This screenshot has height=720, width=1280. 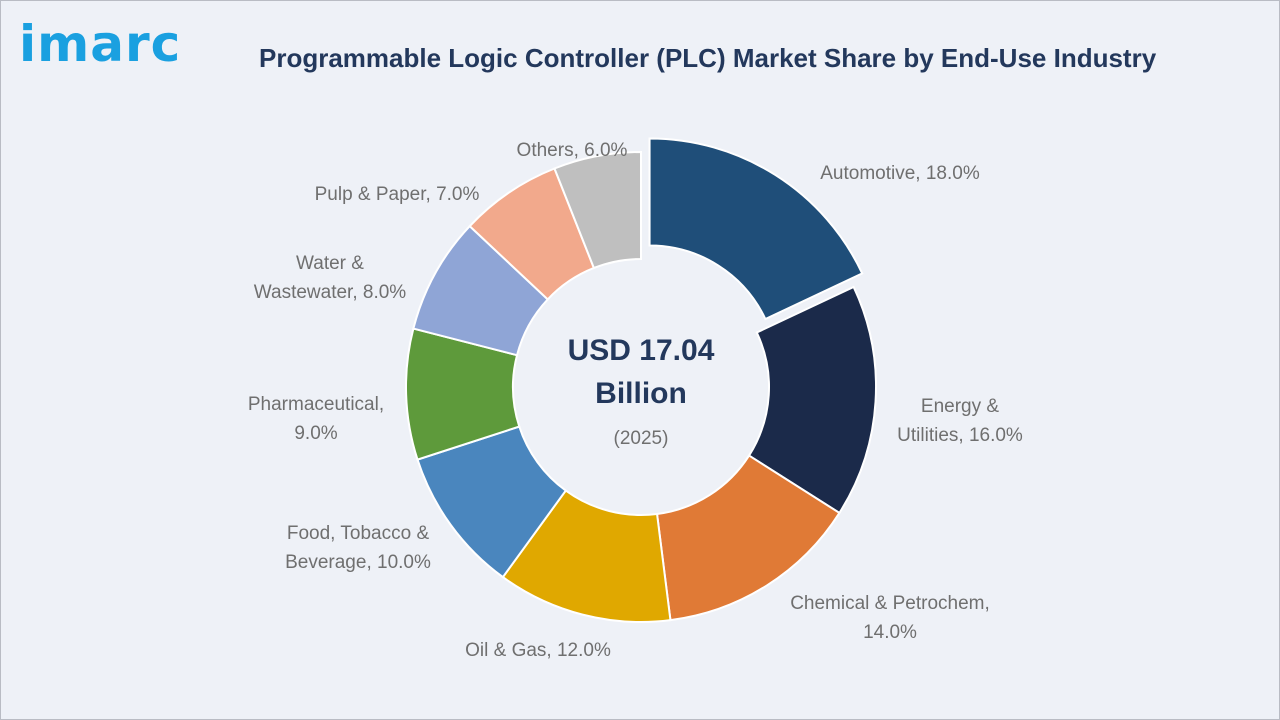 What do you see at coordinates (100, 44) in the screenshot?
I see `imarc-logo: imarc` at bounding box center [100, 44].